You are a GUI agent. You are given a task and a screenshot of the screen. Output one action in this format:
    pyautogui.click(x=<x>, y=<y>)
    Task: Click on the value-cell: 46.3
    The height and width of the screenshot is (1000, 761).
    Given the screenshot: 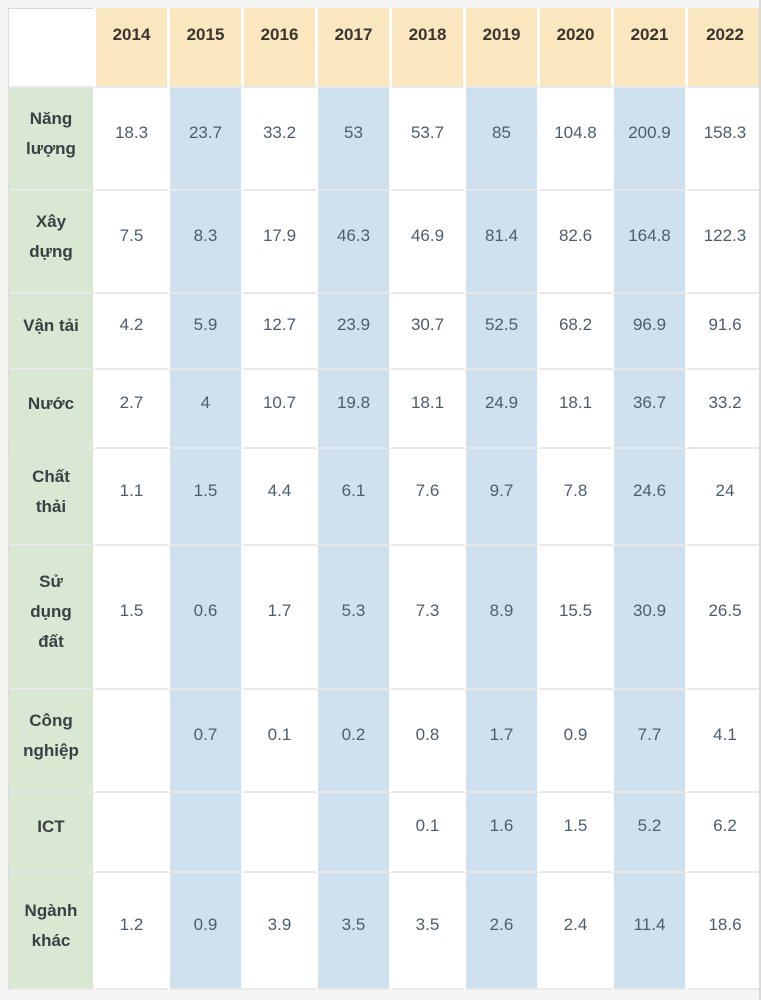 What is the action you would take?
    pyautogui.click(x=355, y=242)
    